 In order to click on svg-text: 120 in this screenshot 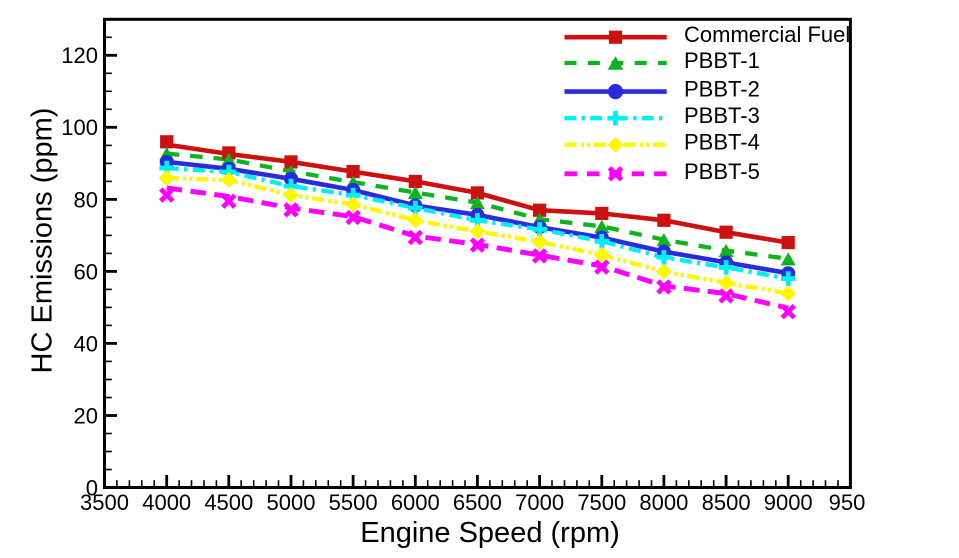, I will do `click(79, 55)`.